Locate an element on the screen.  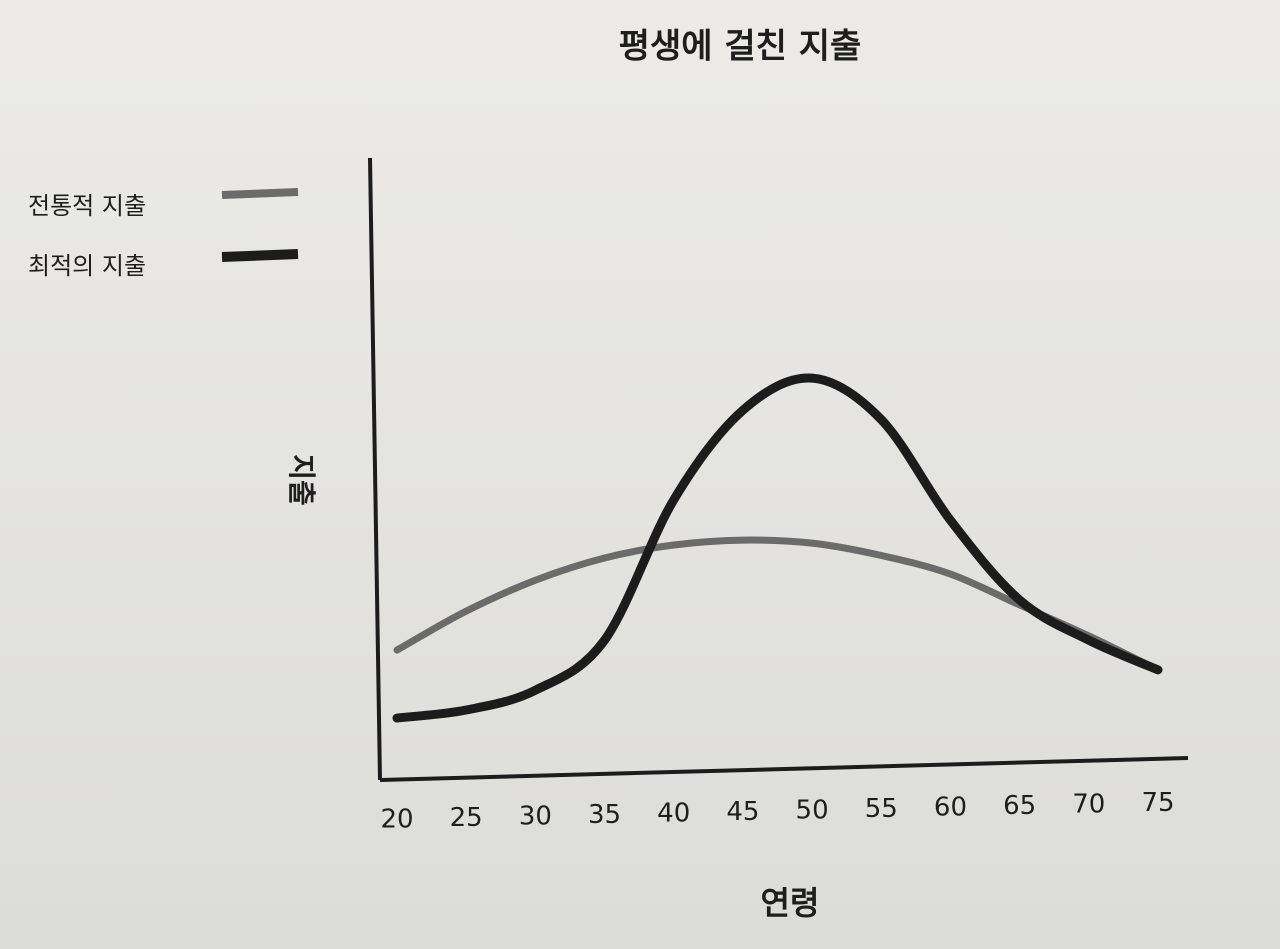
chart-title: 평생에 걸친 지출 is located at coordinates (740, 47).